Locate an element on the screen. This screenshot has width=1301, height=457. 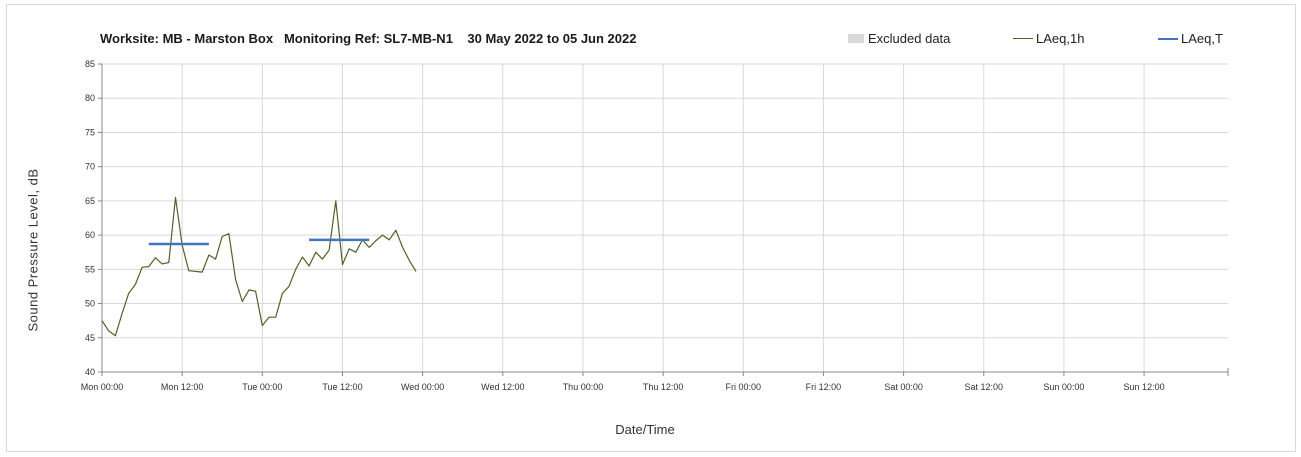
legend-item-excluded: Excluded data is located at coordinates (899, 38).